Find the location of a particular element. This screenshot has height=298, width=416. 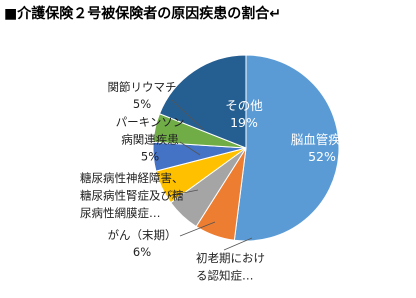

value-label: 6% is located at coordinates (142, 252).